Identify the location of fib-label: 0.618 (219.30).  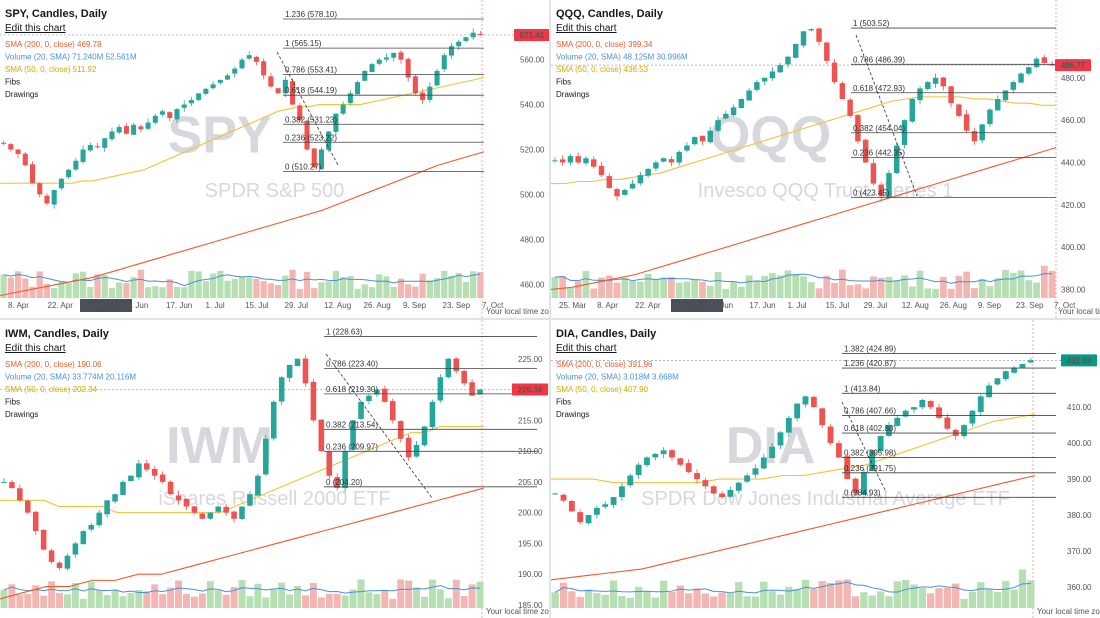
(352, 389).